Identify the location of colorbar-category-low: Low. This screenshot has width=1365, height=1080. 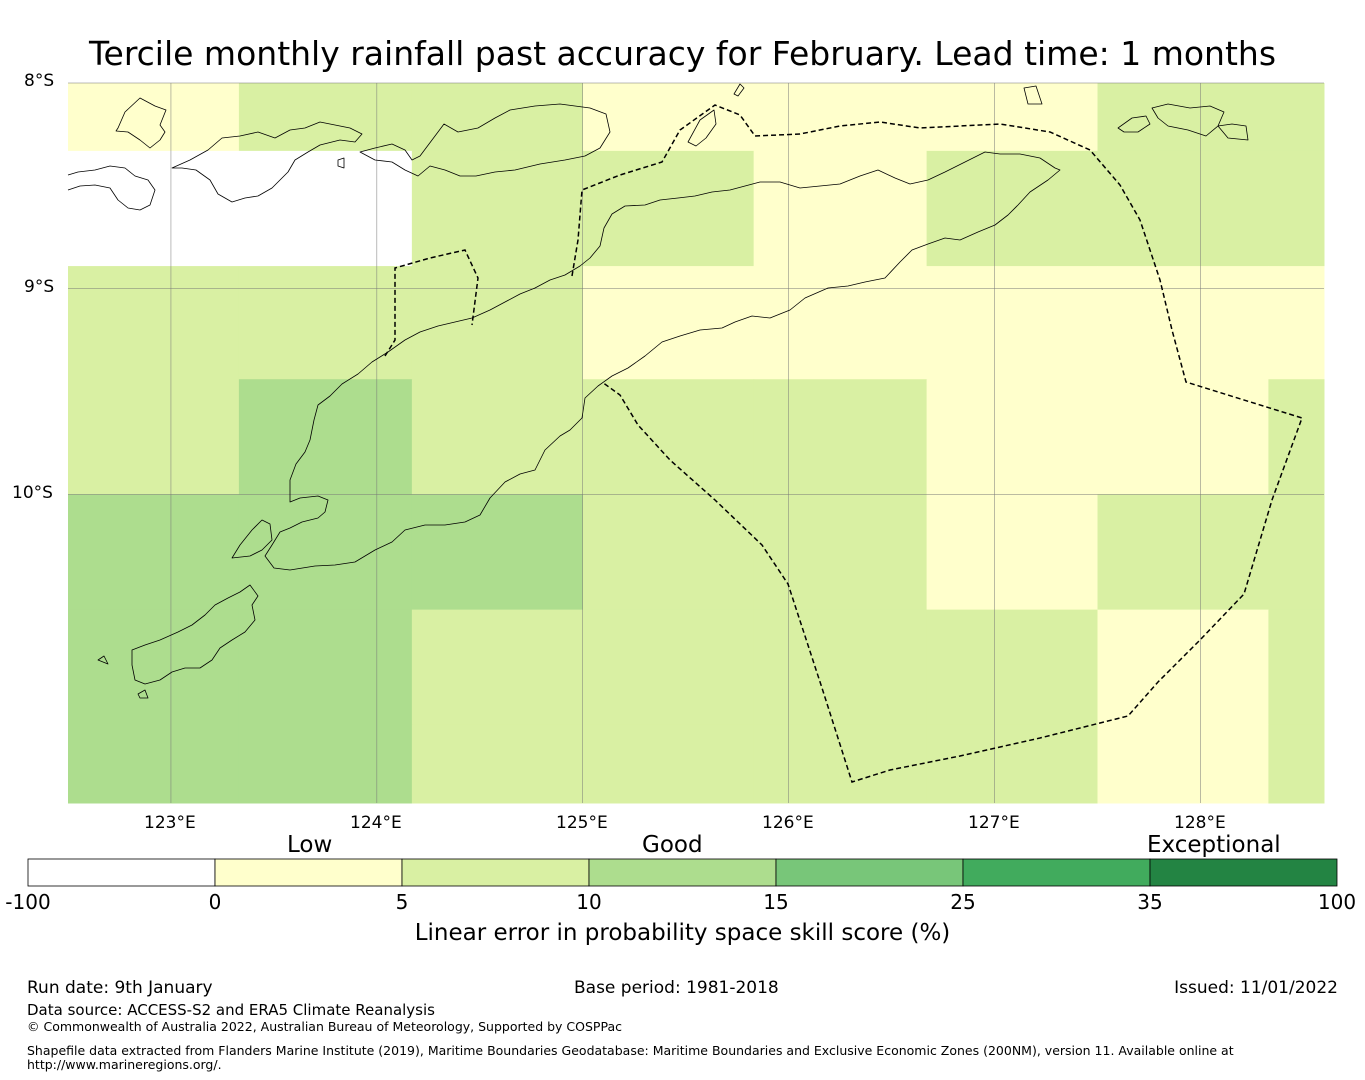
(310, 845).